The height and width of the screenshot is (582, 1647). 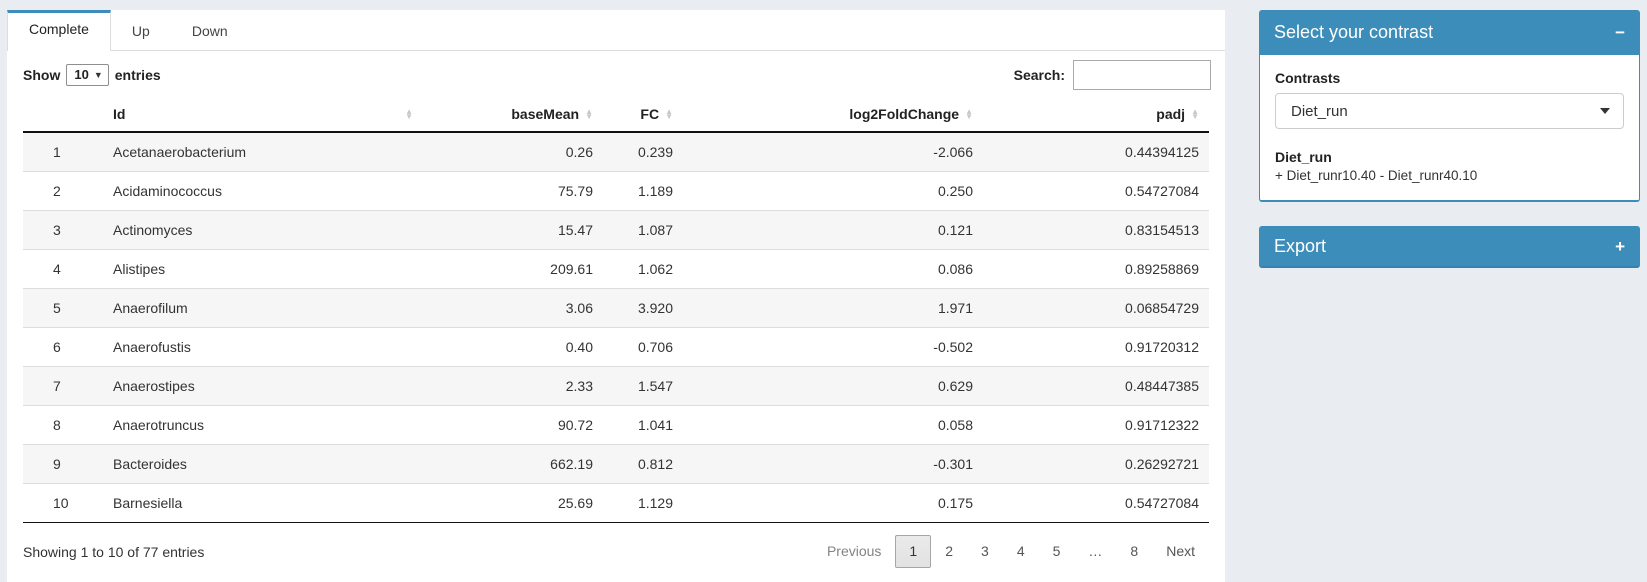 What do you see at coordinates (833, 115) in the screenshot?
I see `column-header-log2foldchange: log2FoldChange ▲ ▼` at bounding box center [833, 115].